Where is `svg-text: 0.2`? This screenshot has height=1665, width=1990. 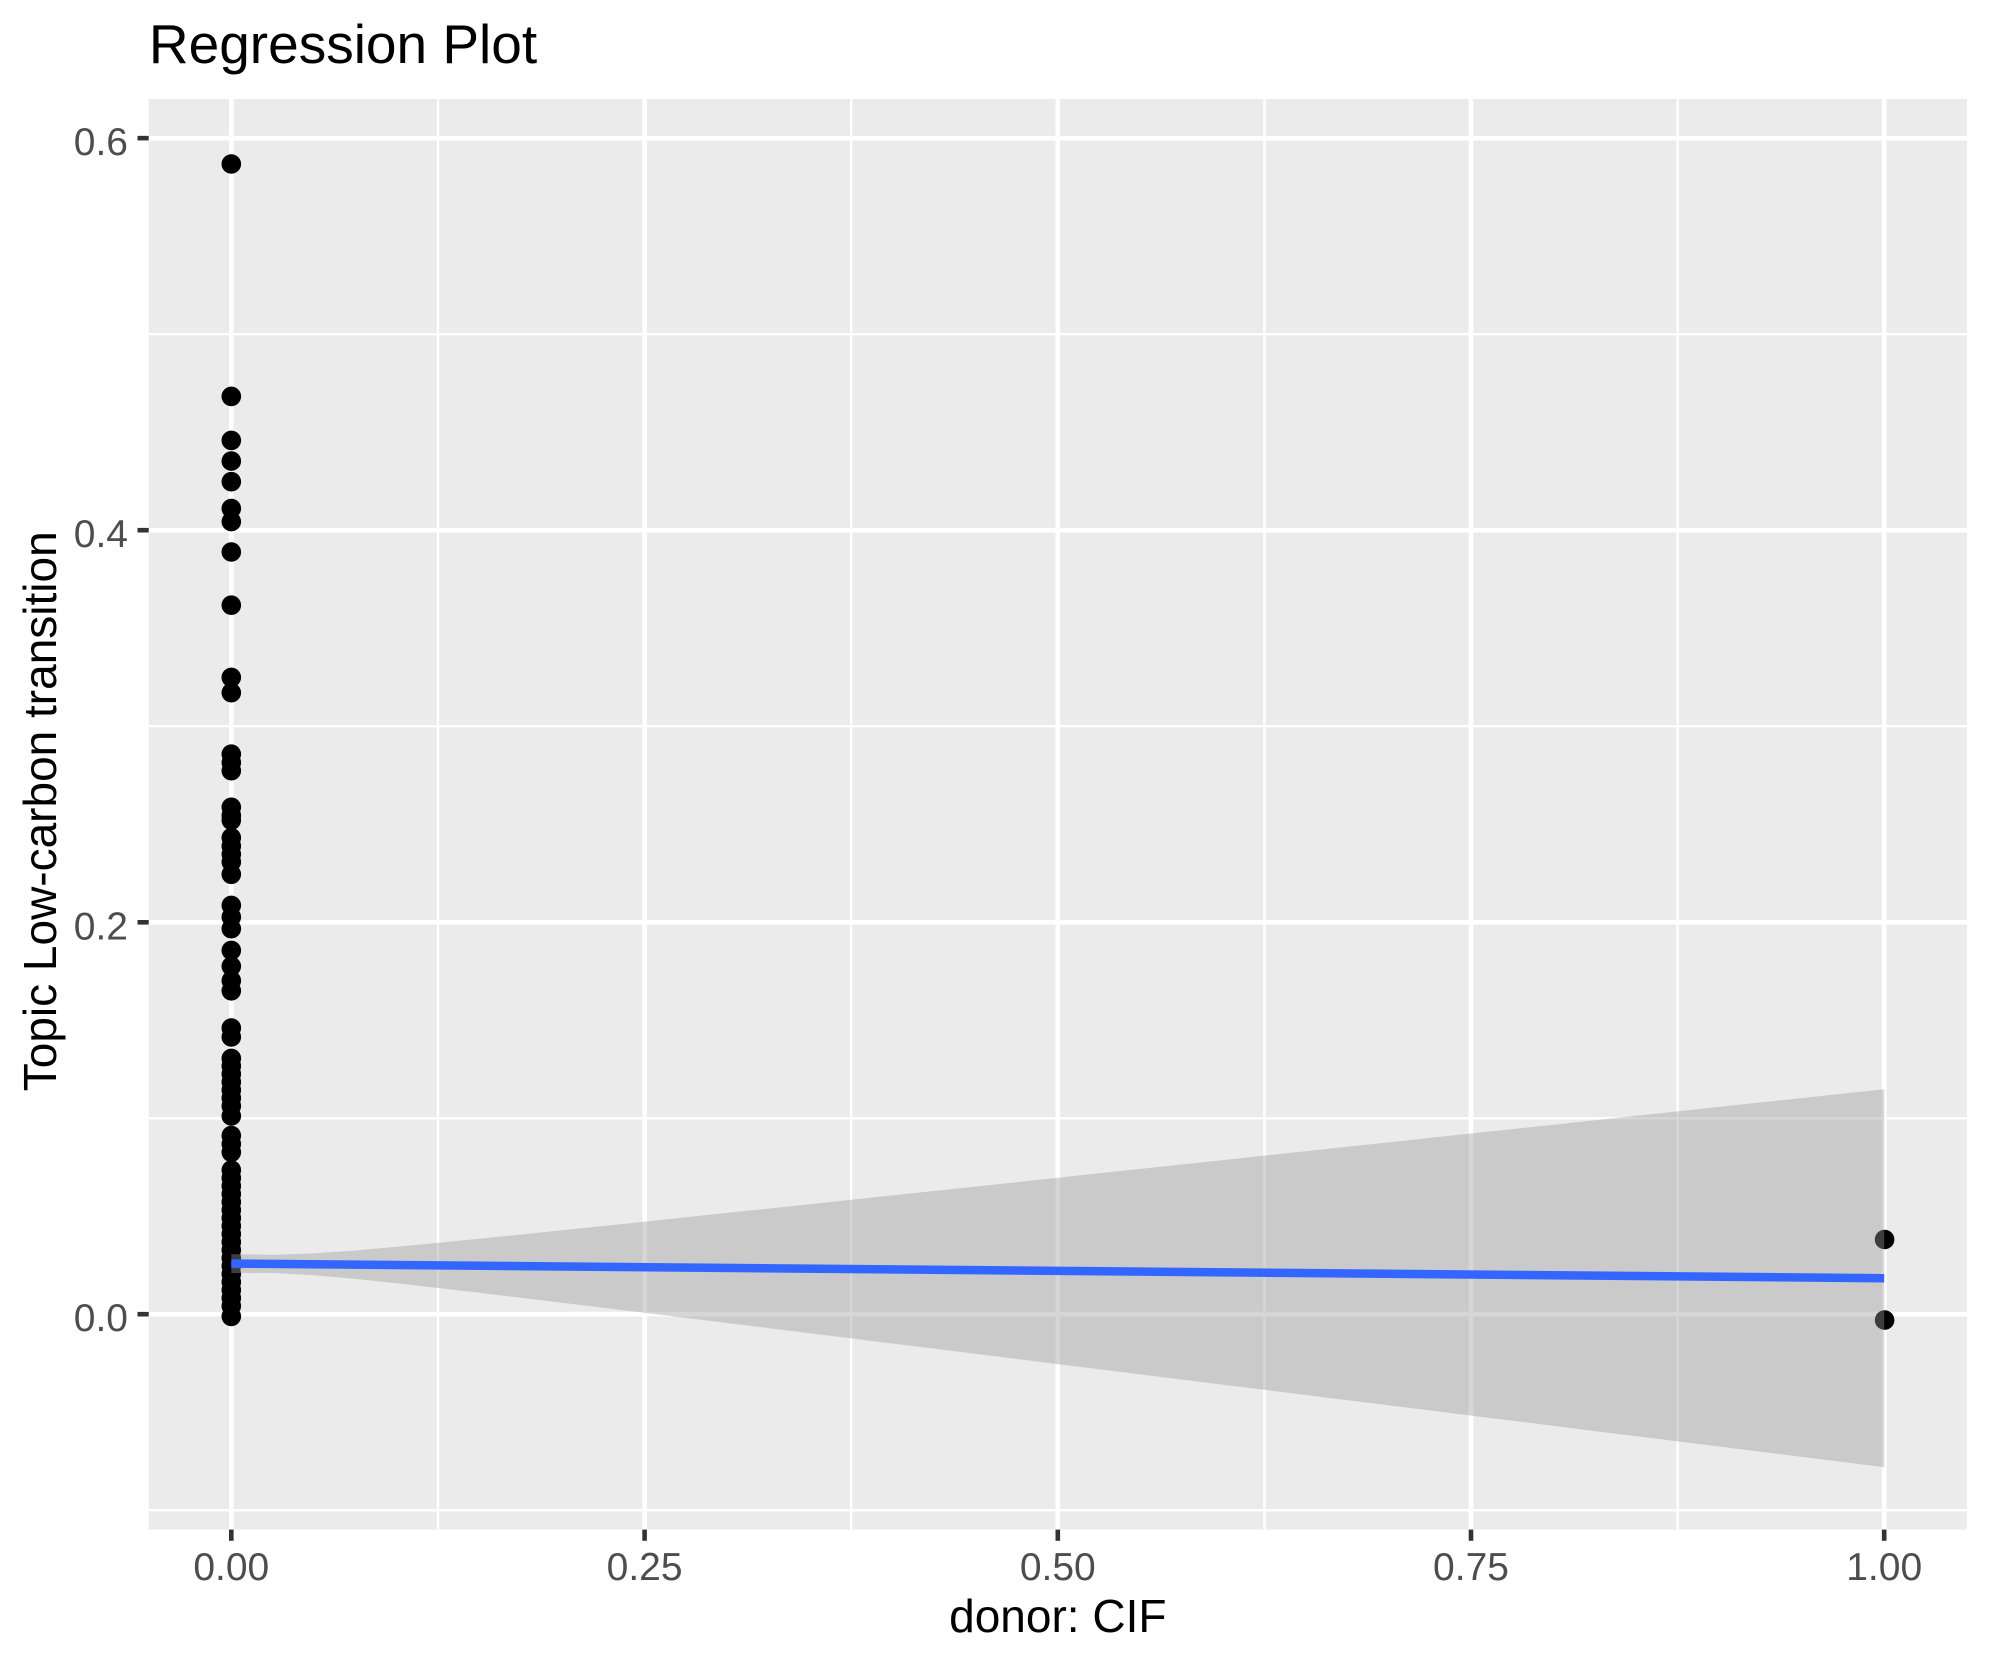 svg-text: 0.2 is located at coordinates (101, 926).